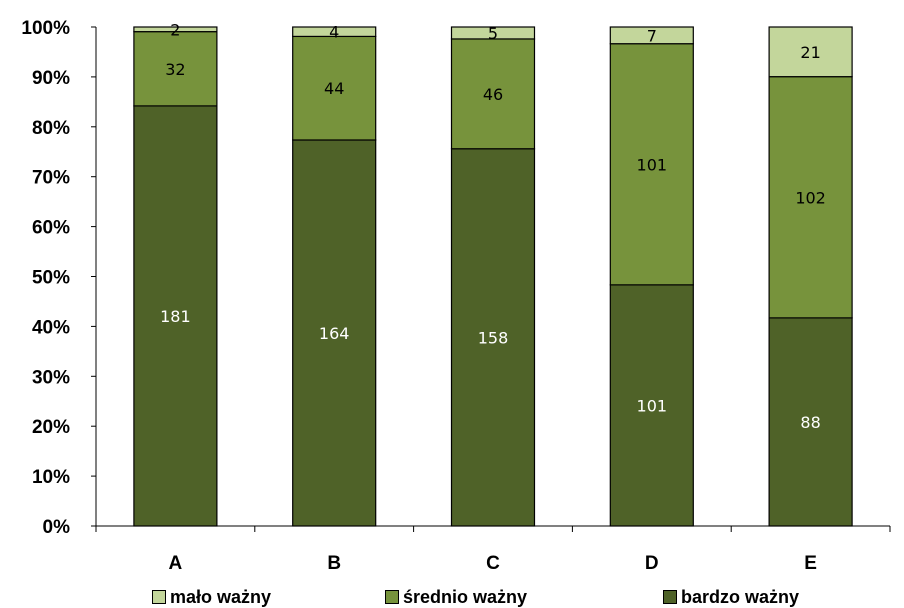 The width and height of the screenshot is (904, 608). I want to click on legend-item: mało ważny, so click(211, 597).